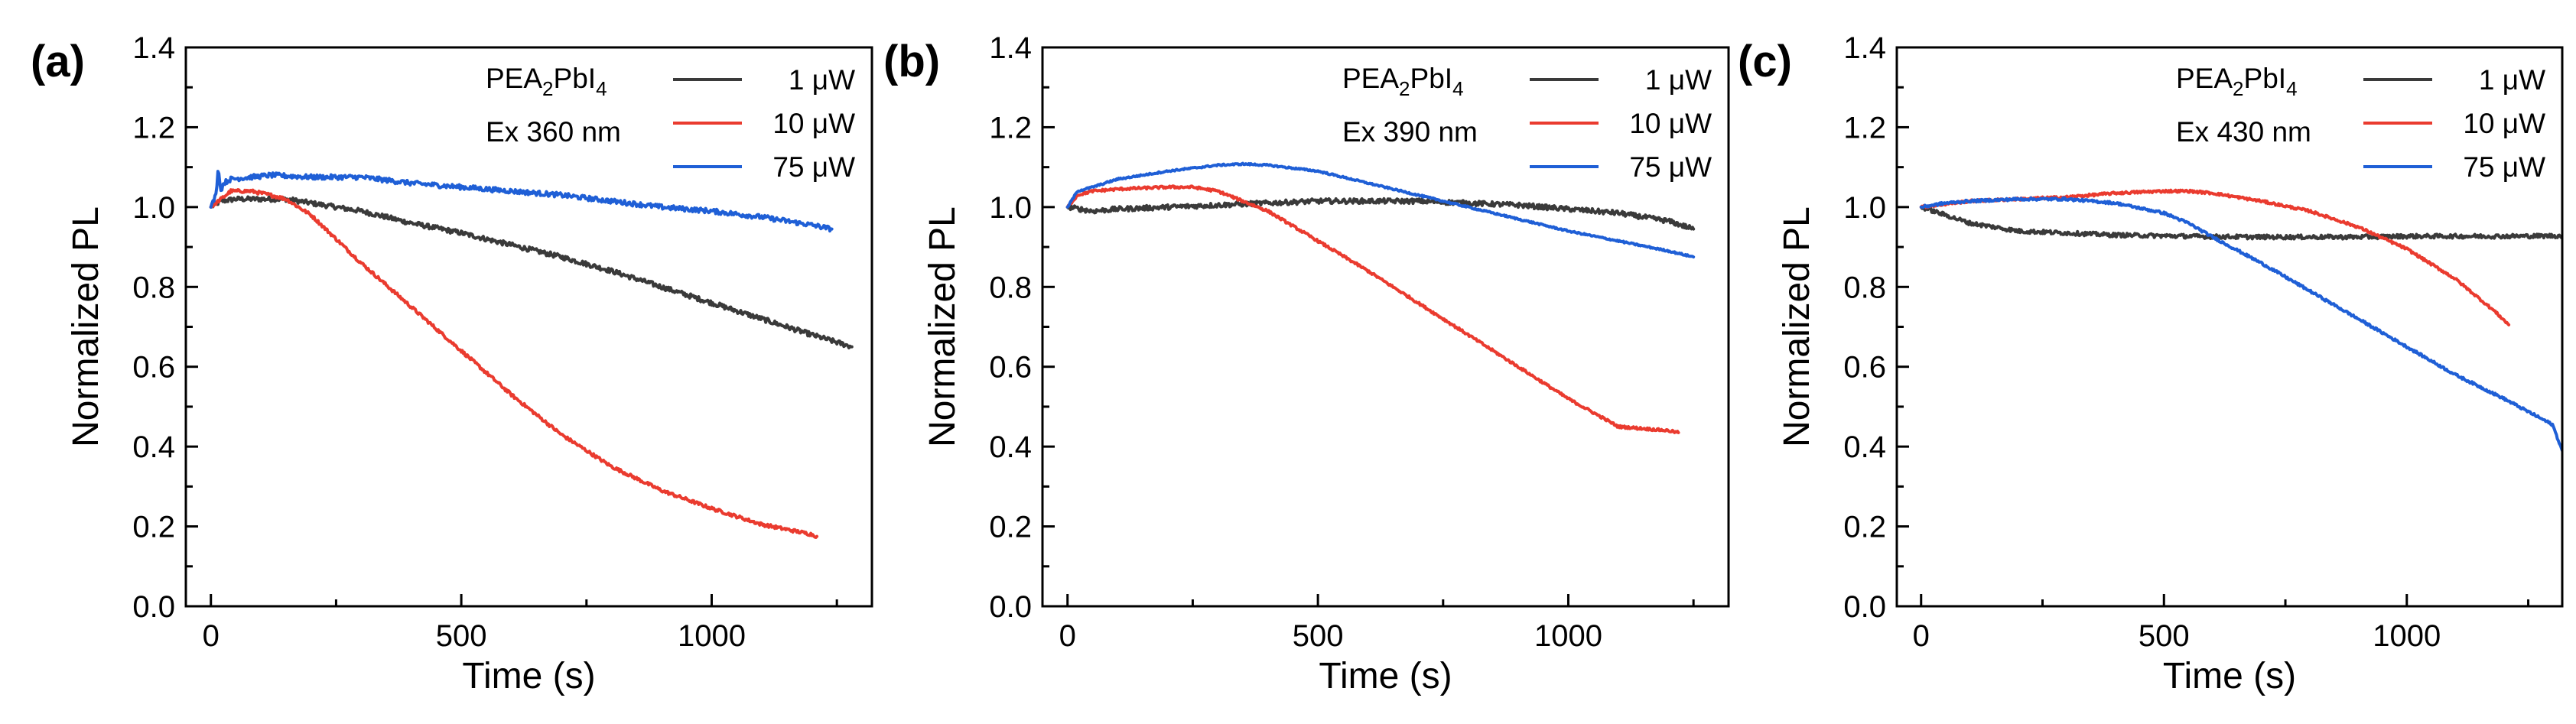  Describe the element at coordinates (2243, 132) in the screenshot. I see `excitation-label: Ex 430 nm` at that location.